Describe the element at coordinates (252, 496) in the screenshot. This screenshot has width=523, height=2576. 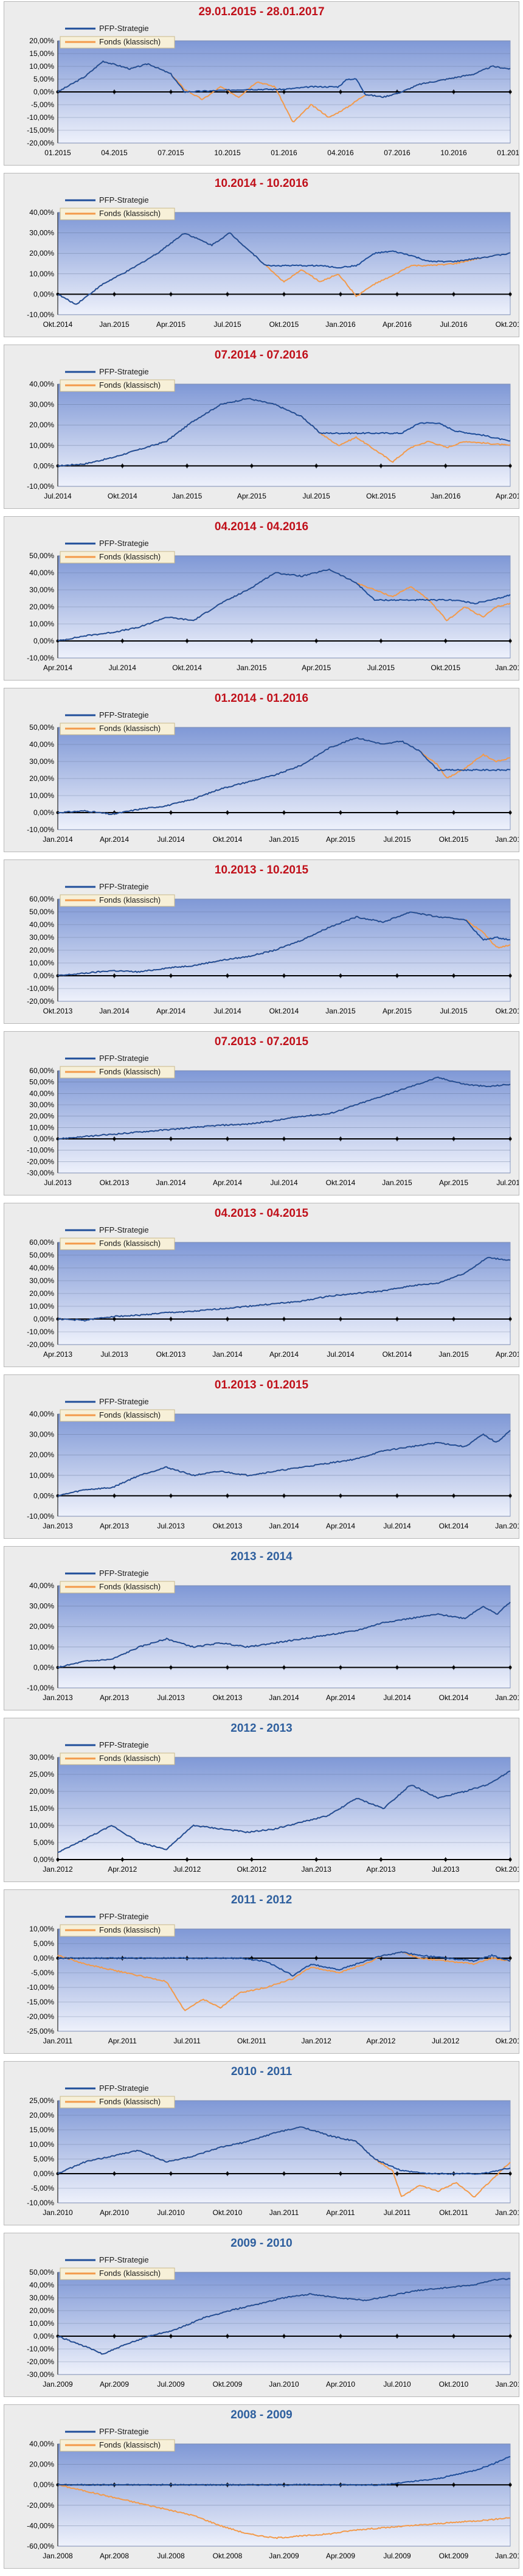
I see `x-tick-label: Apr.2015` at that location.